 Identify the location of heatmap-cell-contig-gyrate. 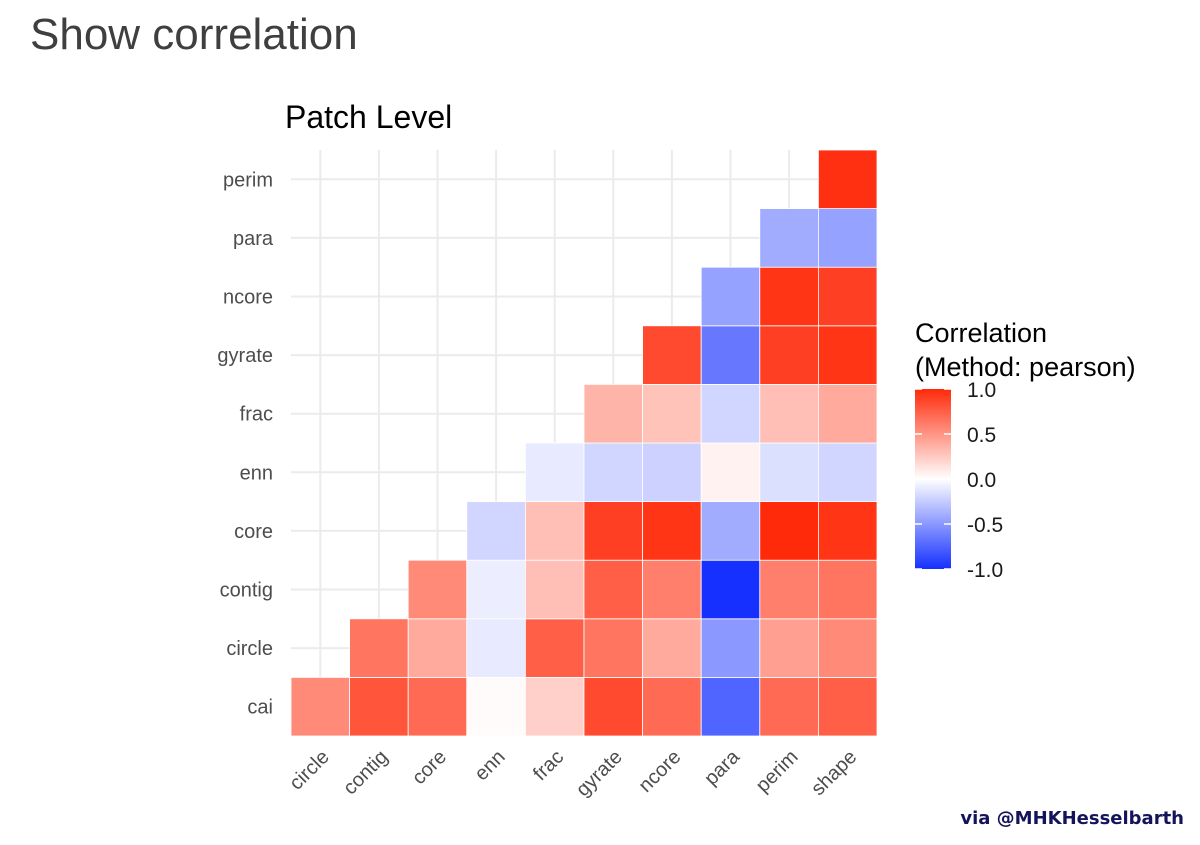
(613, 589).